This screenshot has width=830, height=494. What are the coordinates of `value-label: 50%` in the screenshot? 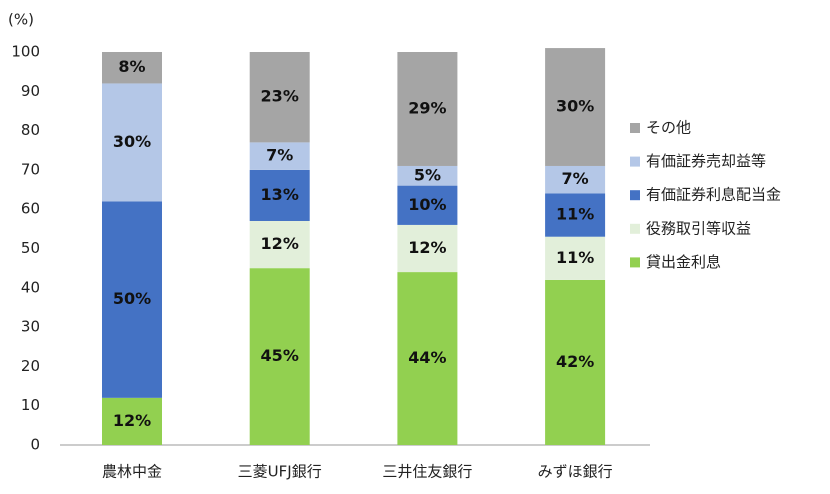 It's located at (132, 298).